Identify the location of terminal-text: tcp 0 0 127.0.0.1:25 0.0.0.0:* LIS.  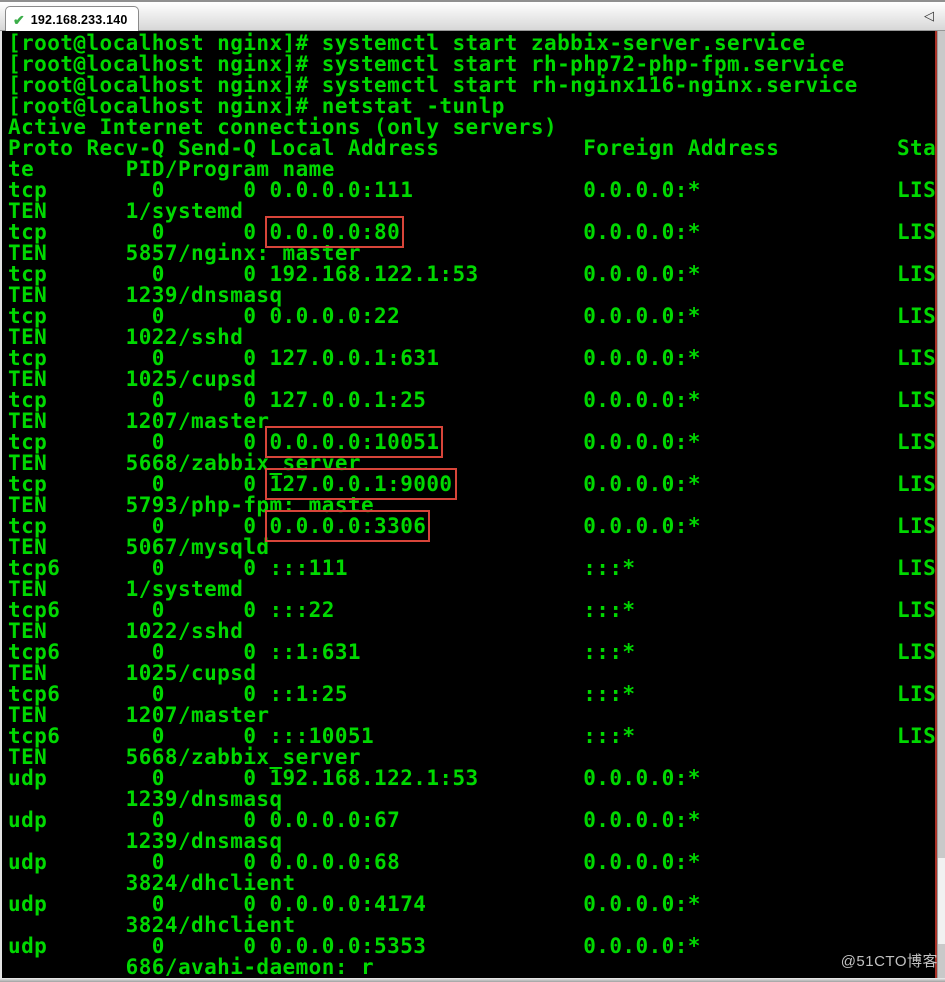
(471, 400).